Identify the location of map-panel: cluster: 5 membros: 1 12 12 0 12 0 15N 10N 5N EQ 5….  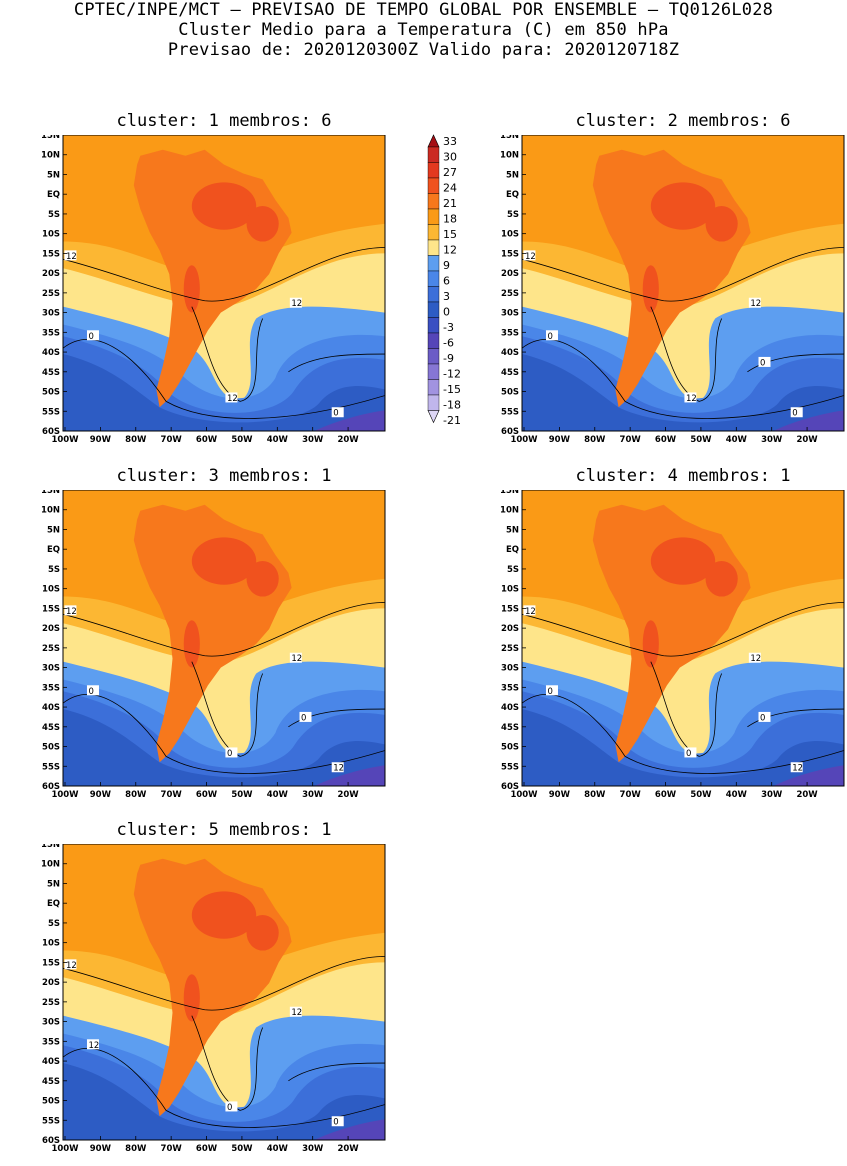
(213, 993).